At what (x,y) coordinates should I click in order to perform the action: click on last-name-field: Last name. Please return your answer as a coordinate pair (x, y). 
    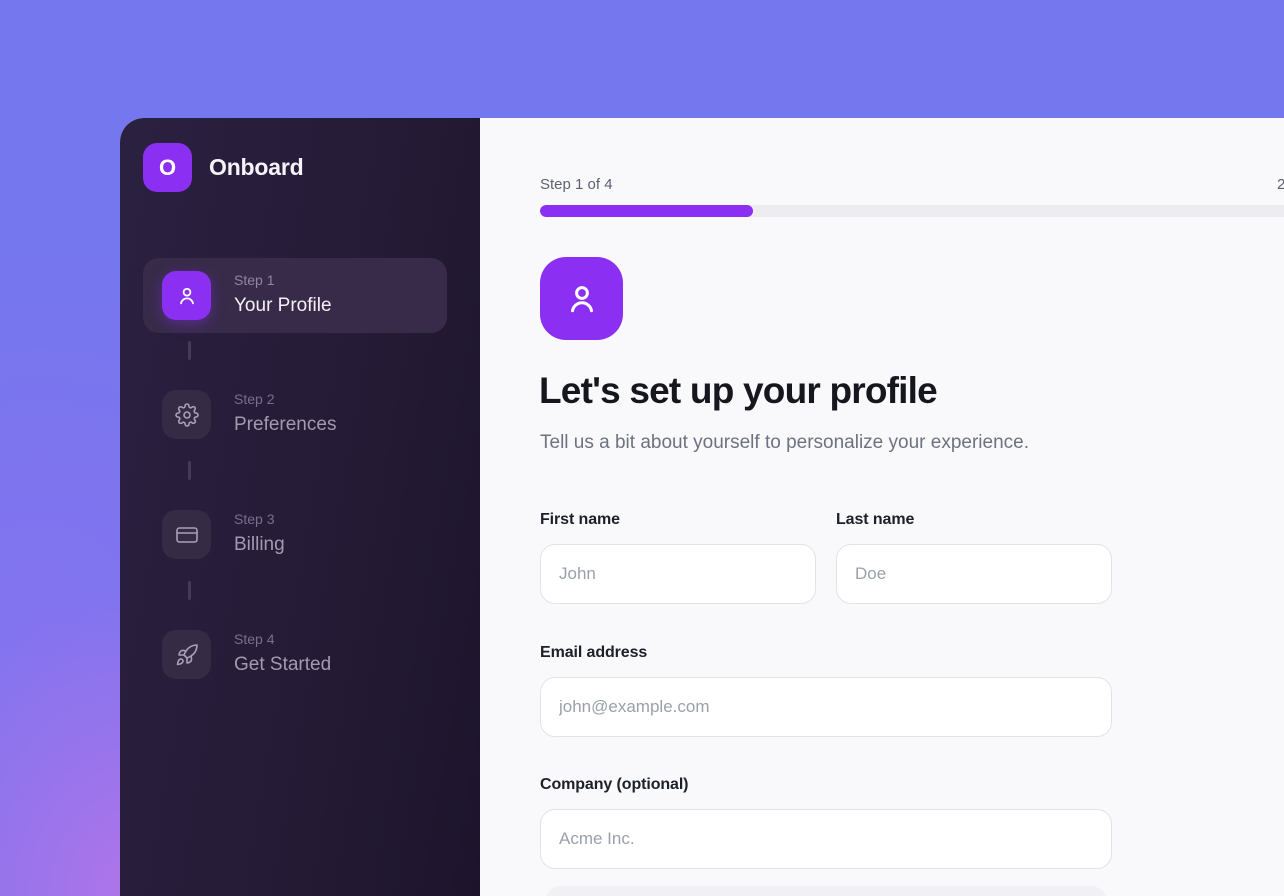
    Looking at the image, I should click on (974, 557).